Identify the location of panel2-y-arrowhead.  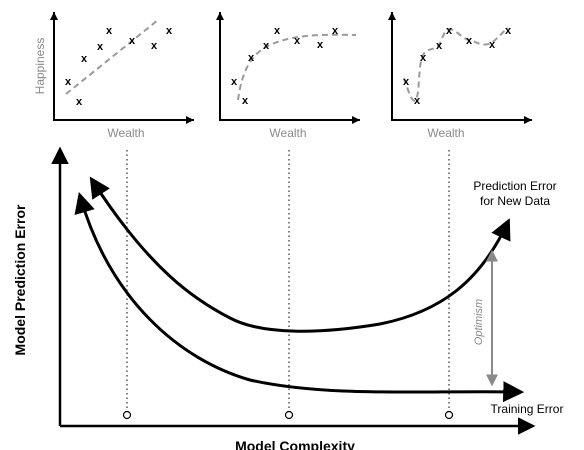
(220, 16).